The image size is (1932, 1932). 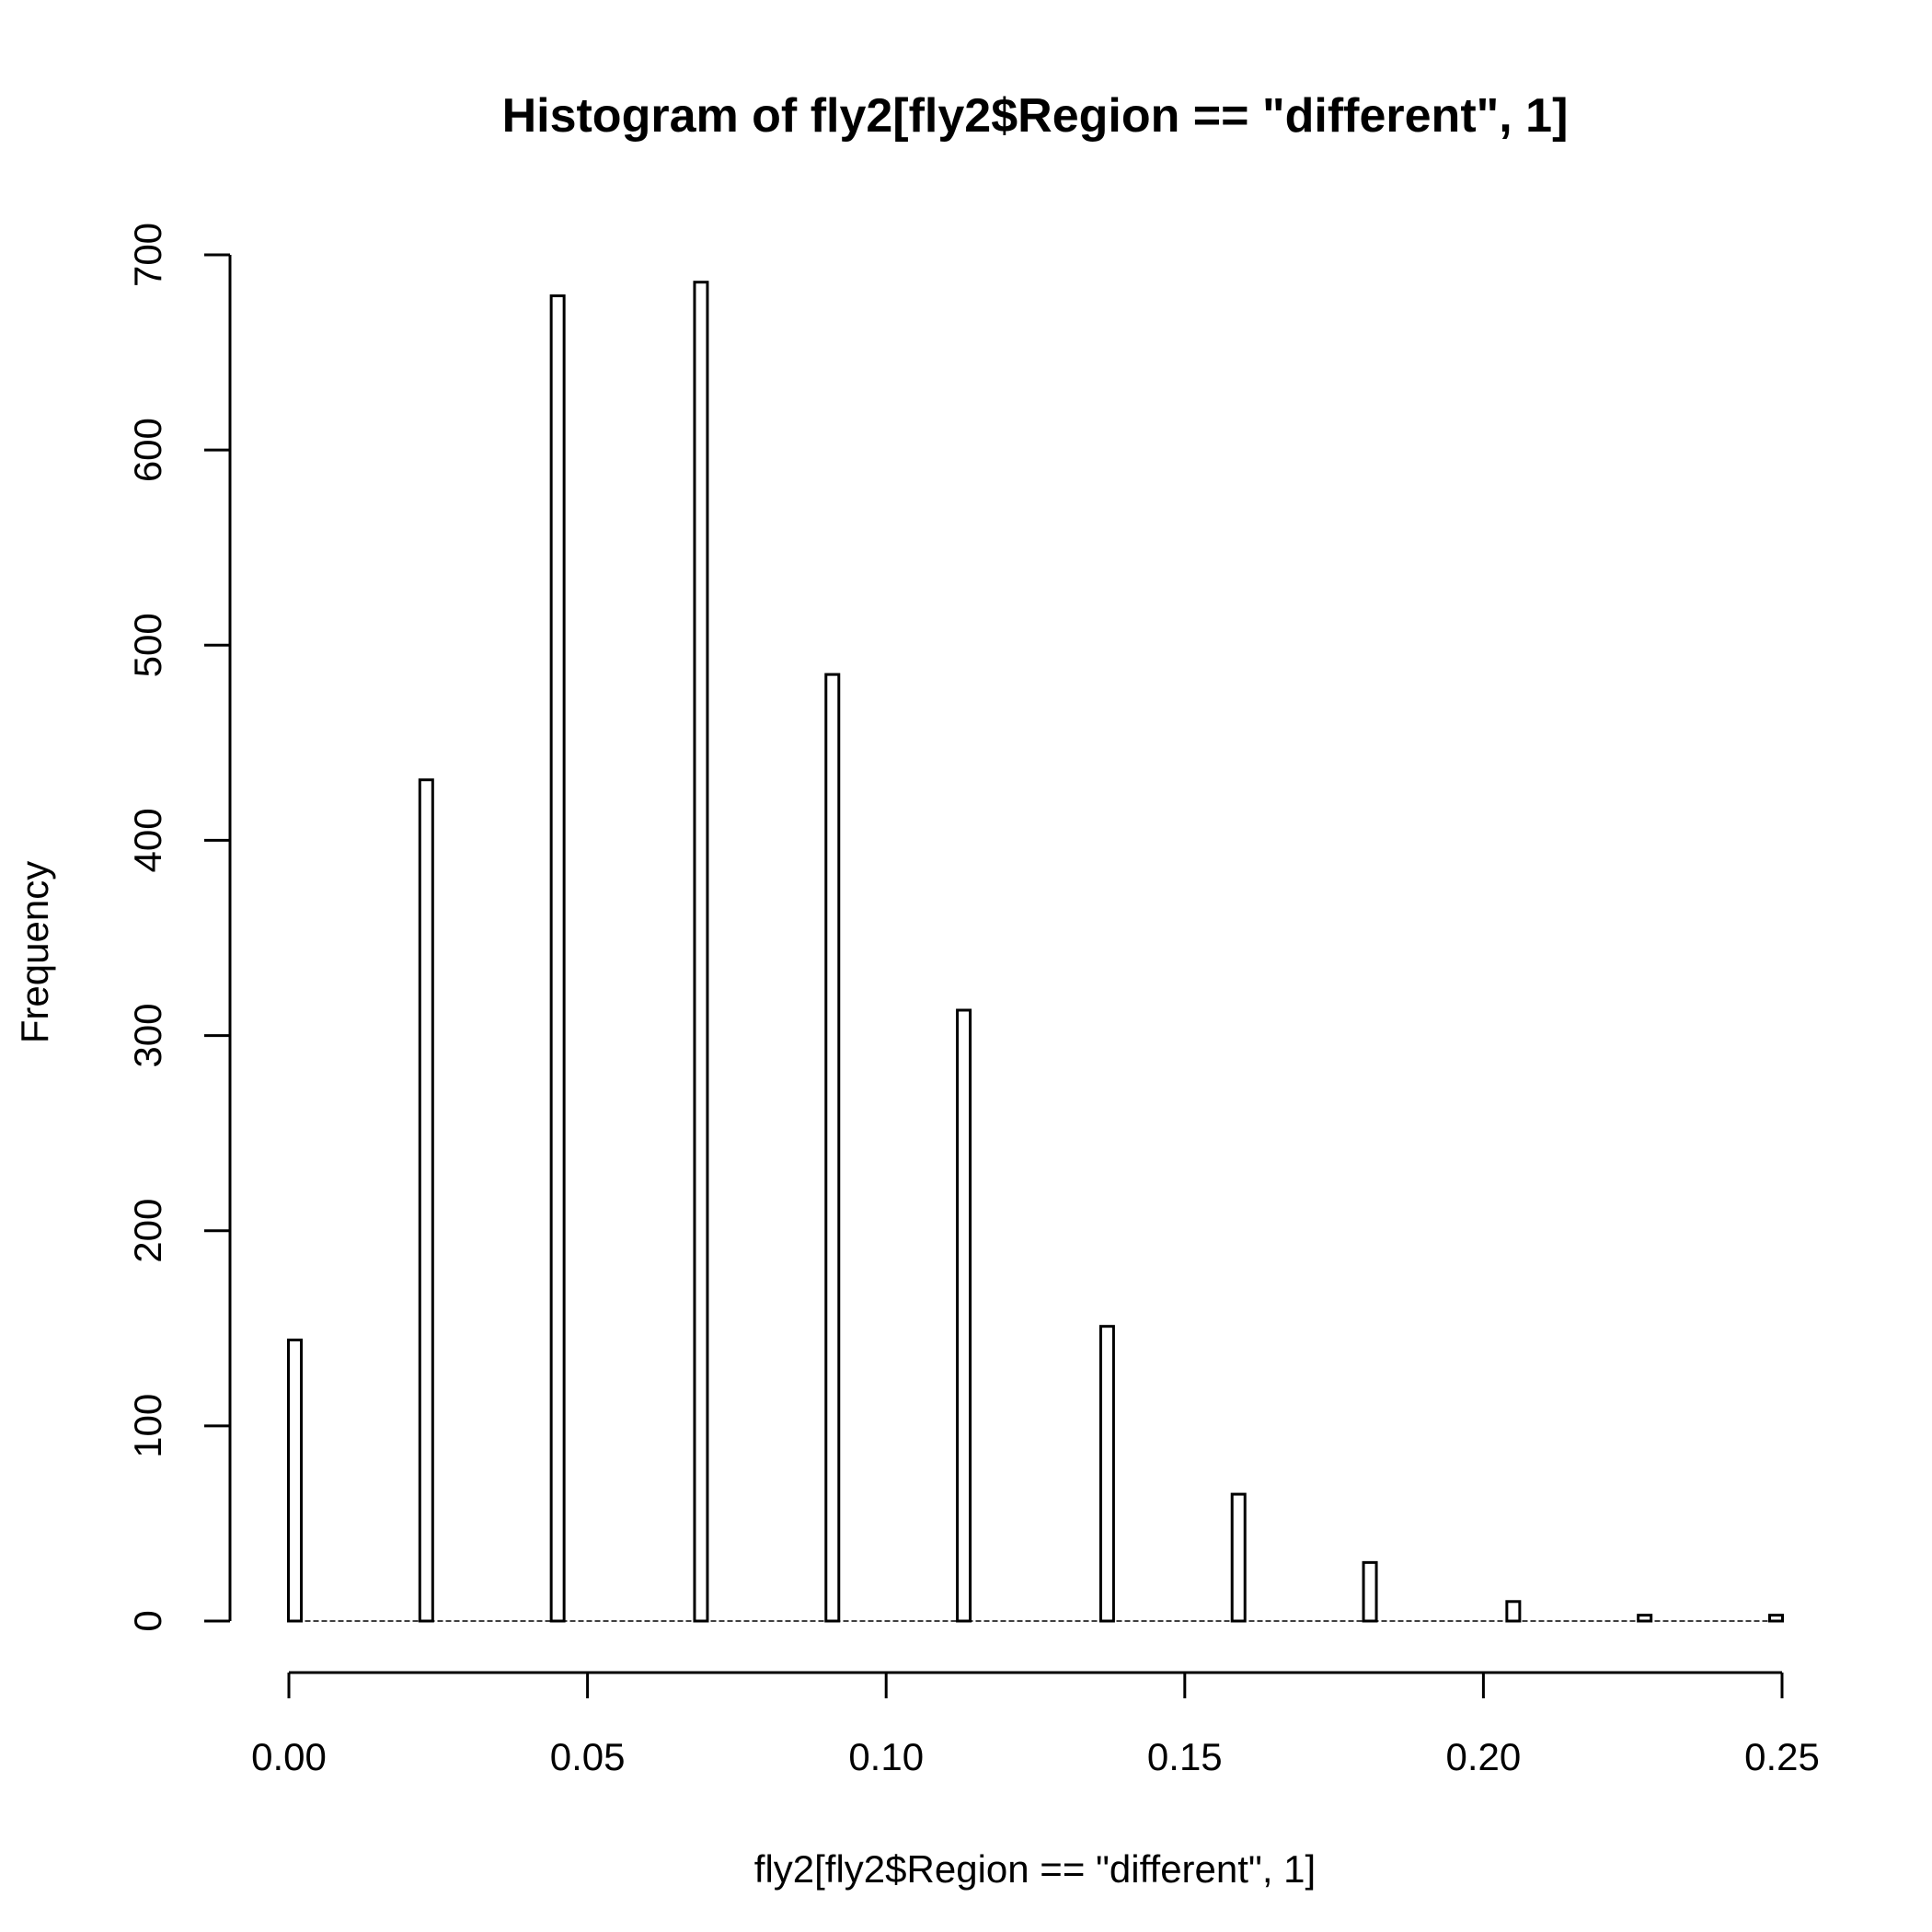 I want to click on x-tick-label: 0.15, so click(x=1185, y=1756).